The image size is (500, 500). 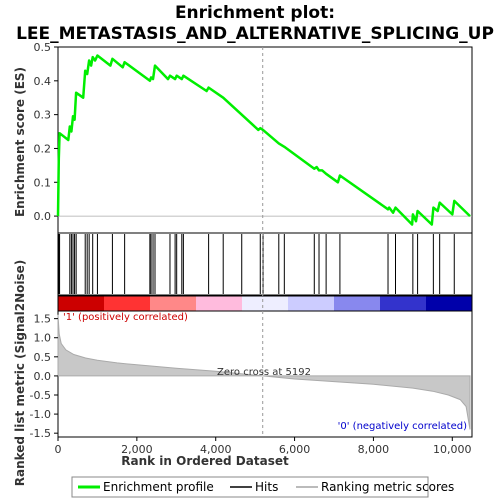 I want to click on es-y-axis-label: Enrichment score (ES), so click(x=20, y=142).